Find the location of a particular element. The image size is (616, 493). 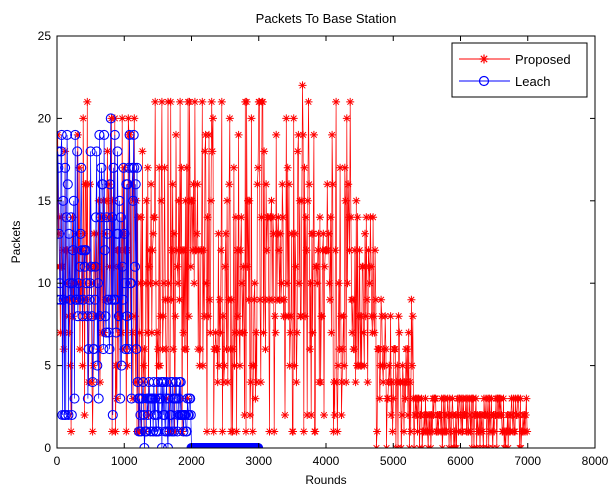

x-tick-label: 4000 is located at coordinates (326, 461).